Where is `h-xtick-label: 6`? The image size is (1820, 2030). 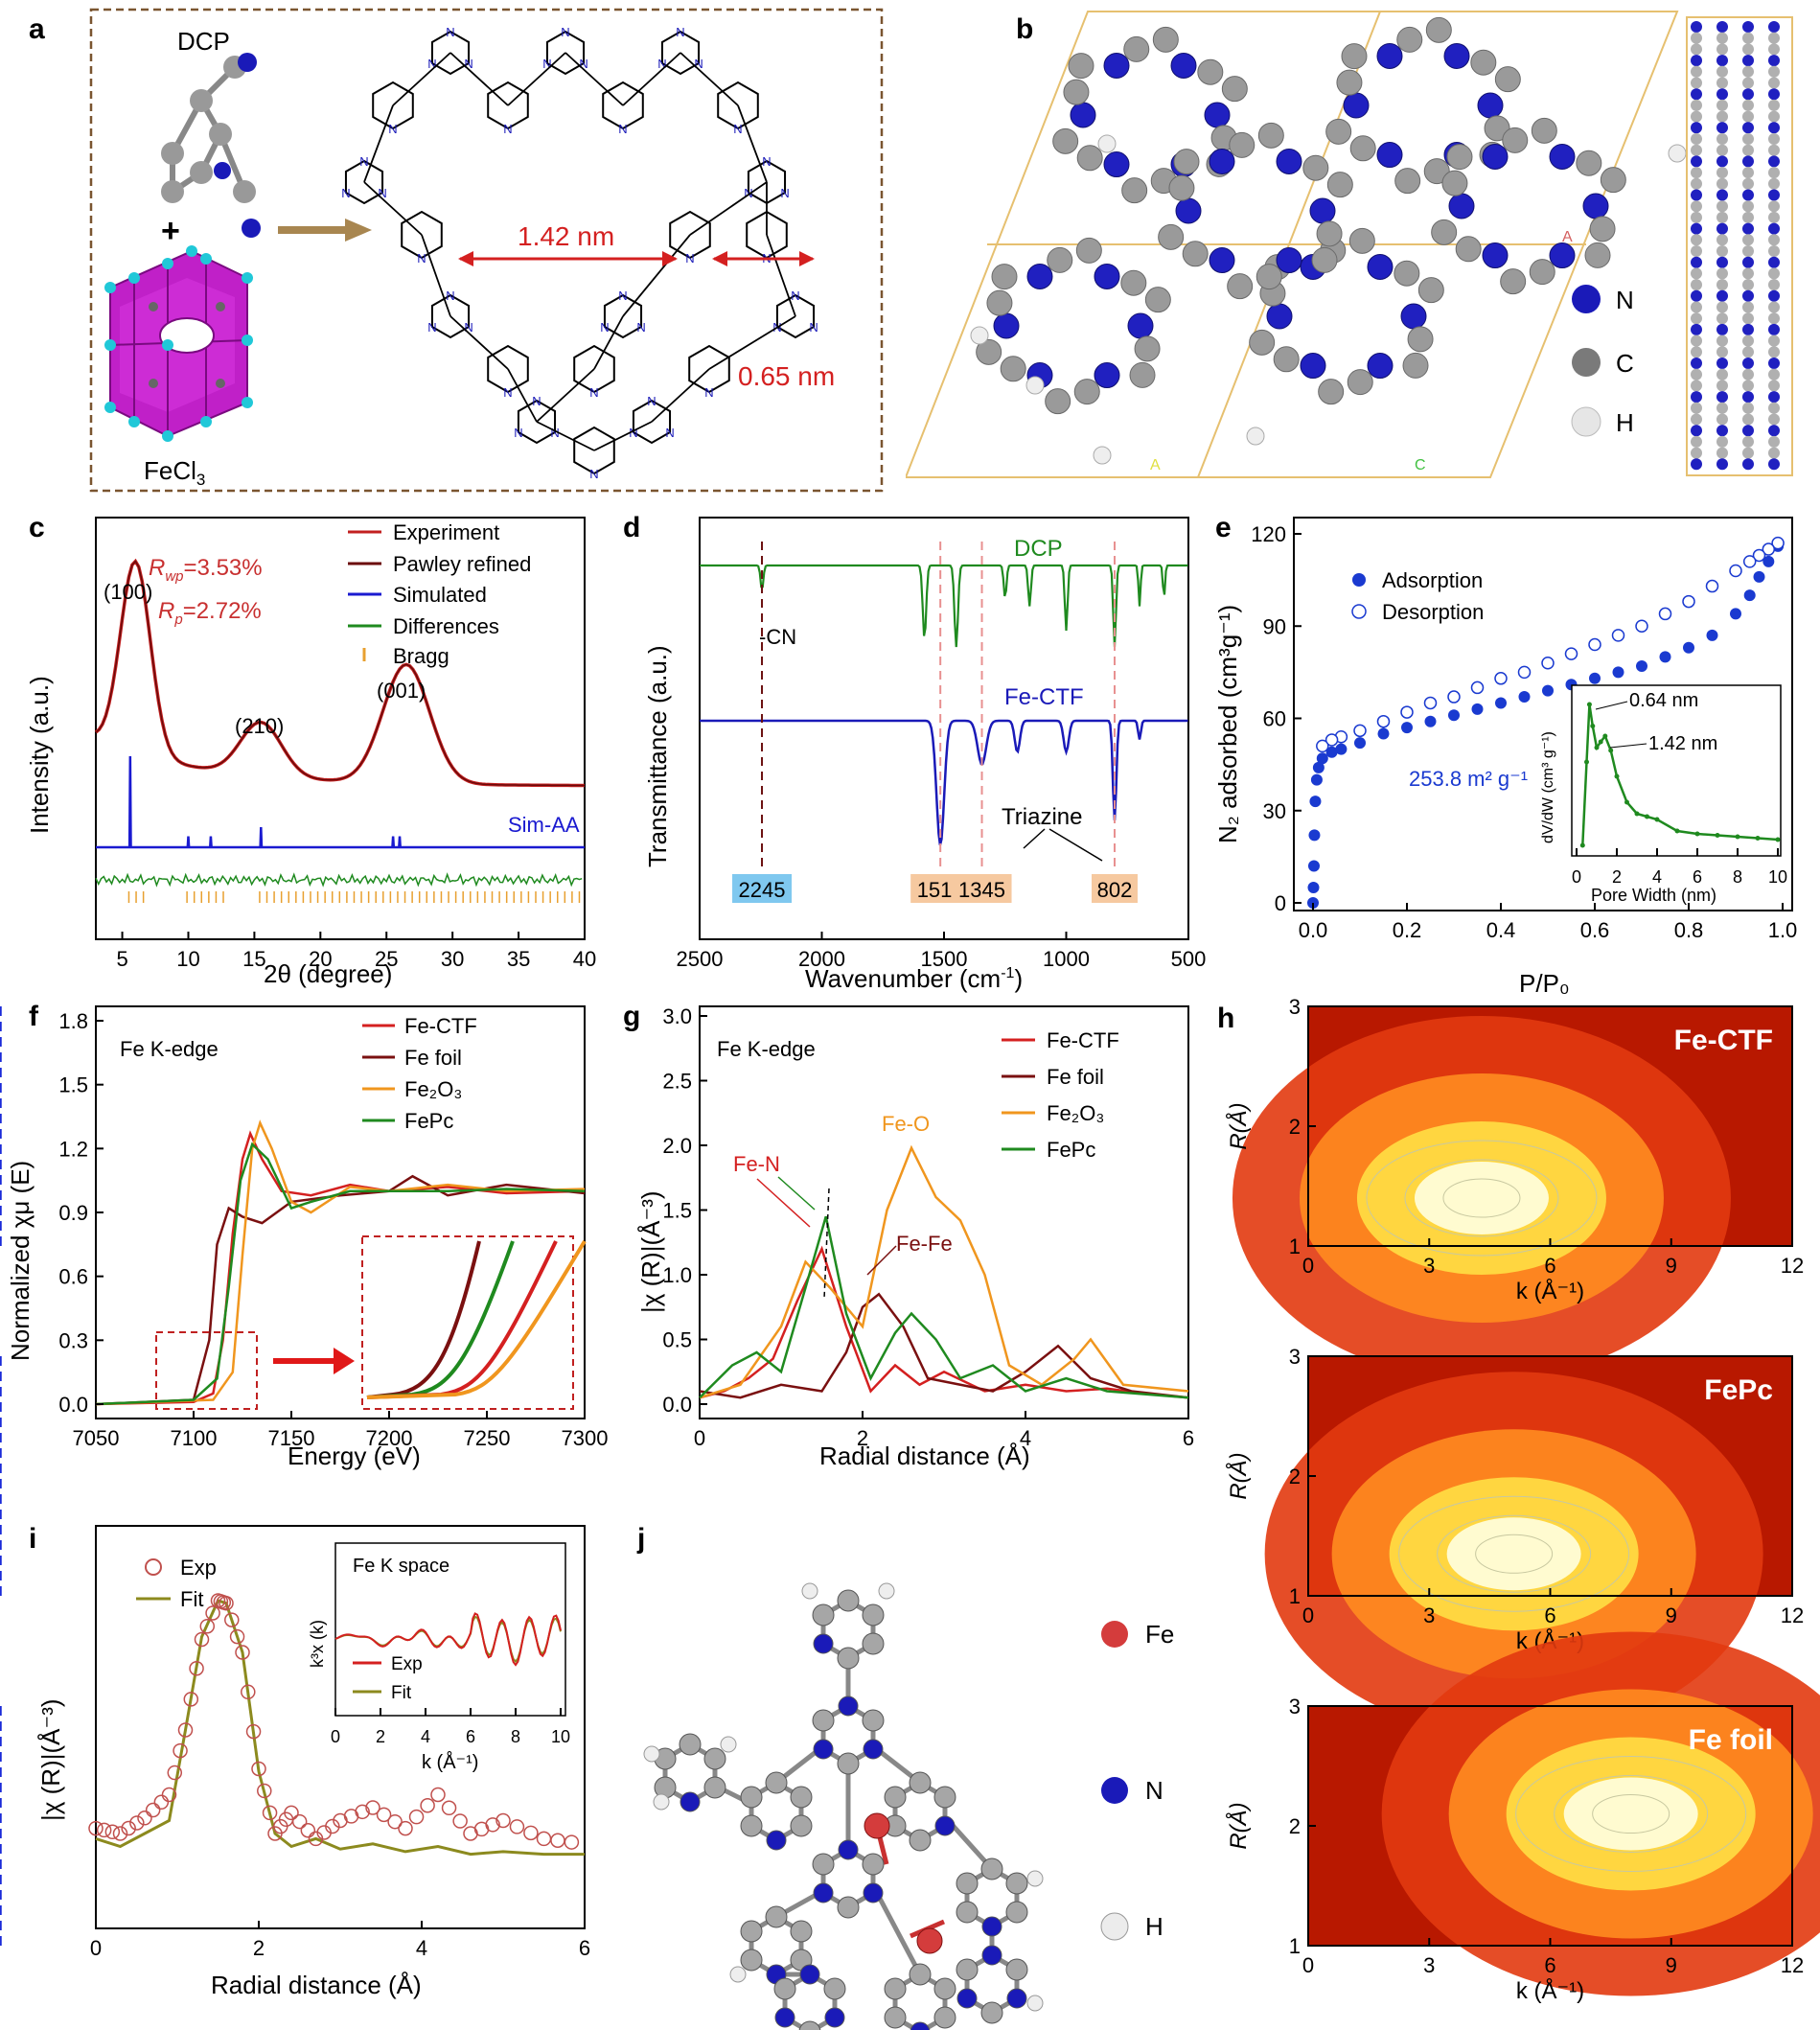
h-xtick-label: 6 is located at coordinates (1549, 1266).